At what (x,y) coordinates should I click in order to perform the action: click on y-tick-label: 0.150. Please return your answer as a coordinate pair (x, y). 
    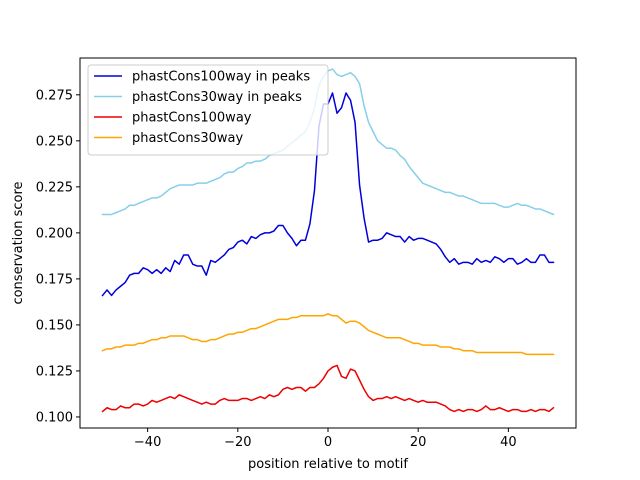
    Looking at the image, I should click on (54, 325).